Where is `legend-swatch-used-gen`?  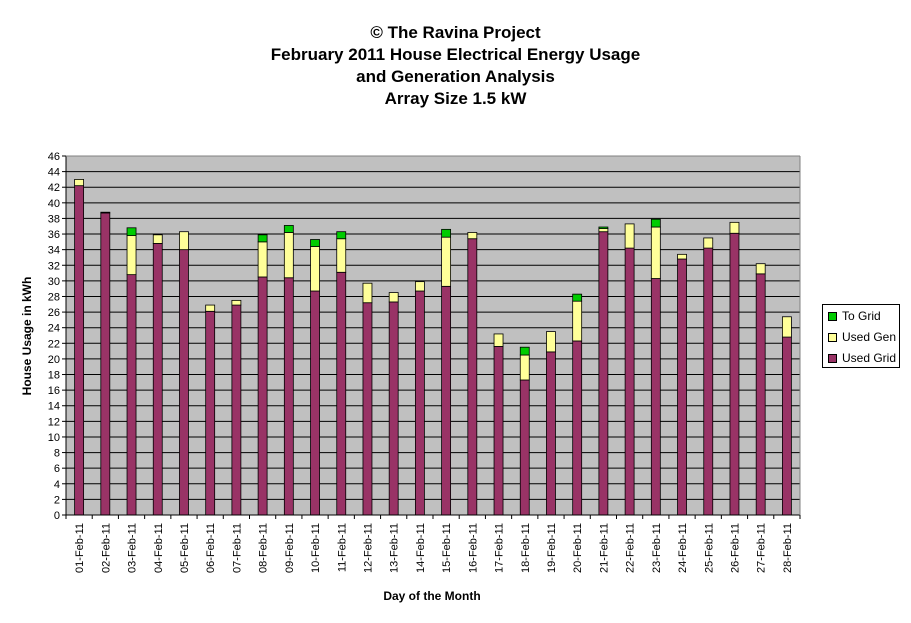
legend-swatch-used-gen is located at coordinates (832, 337).